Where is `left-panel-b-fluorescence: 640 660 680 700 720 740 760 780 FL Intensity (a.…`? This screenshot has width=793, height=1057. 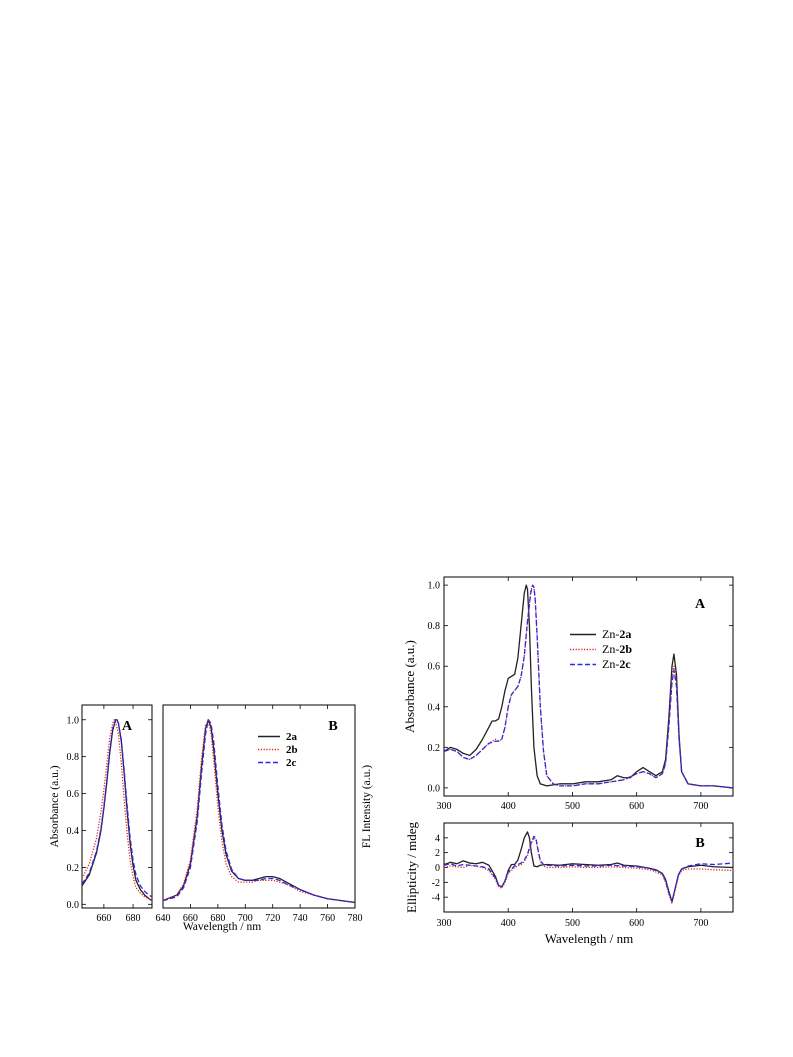
left-panel-b-fluorescence: 640 660 680 700 720 740 760 780 FL Intensity (a.… is located at coordinates (264, 818).